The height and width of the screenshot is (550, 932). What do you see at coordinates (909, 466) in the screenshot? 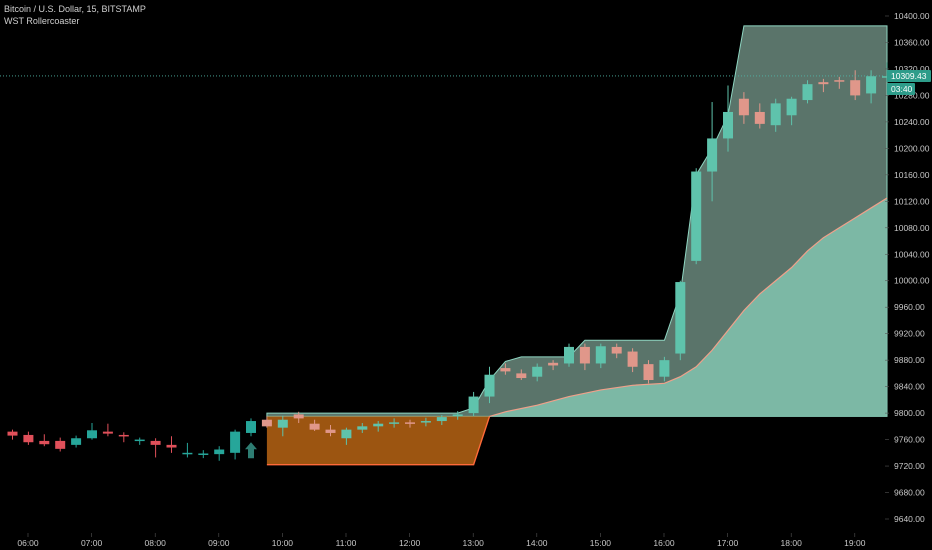
I see `price-tick-label: 9720.00` at bounding box center [909, 466].